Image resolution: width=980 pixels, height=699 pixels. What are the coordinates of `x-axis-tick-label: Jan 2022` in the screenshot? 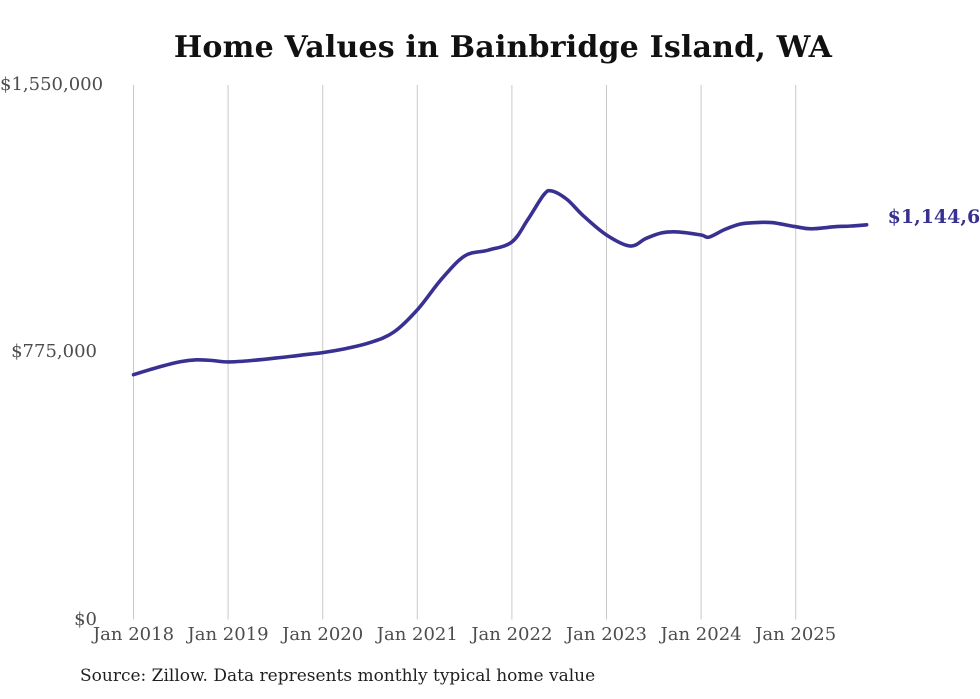 It's located at (512, 634).